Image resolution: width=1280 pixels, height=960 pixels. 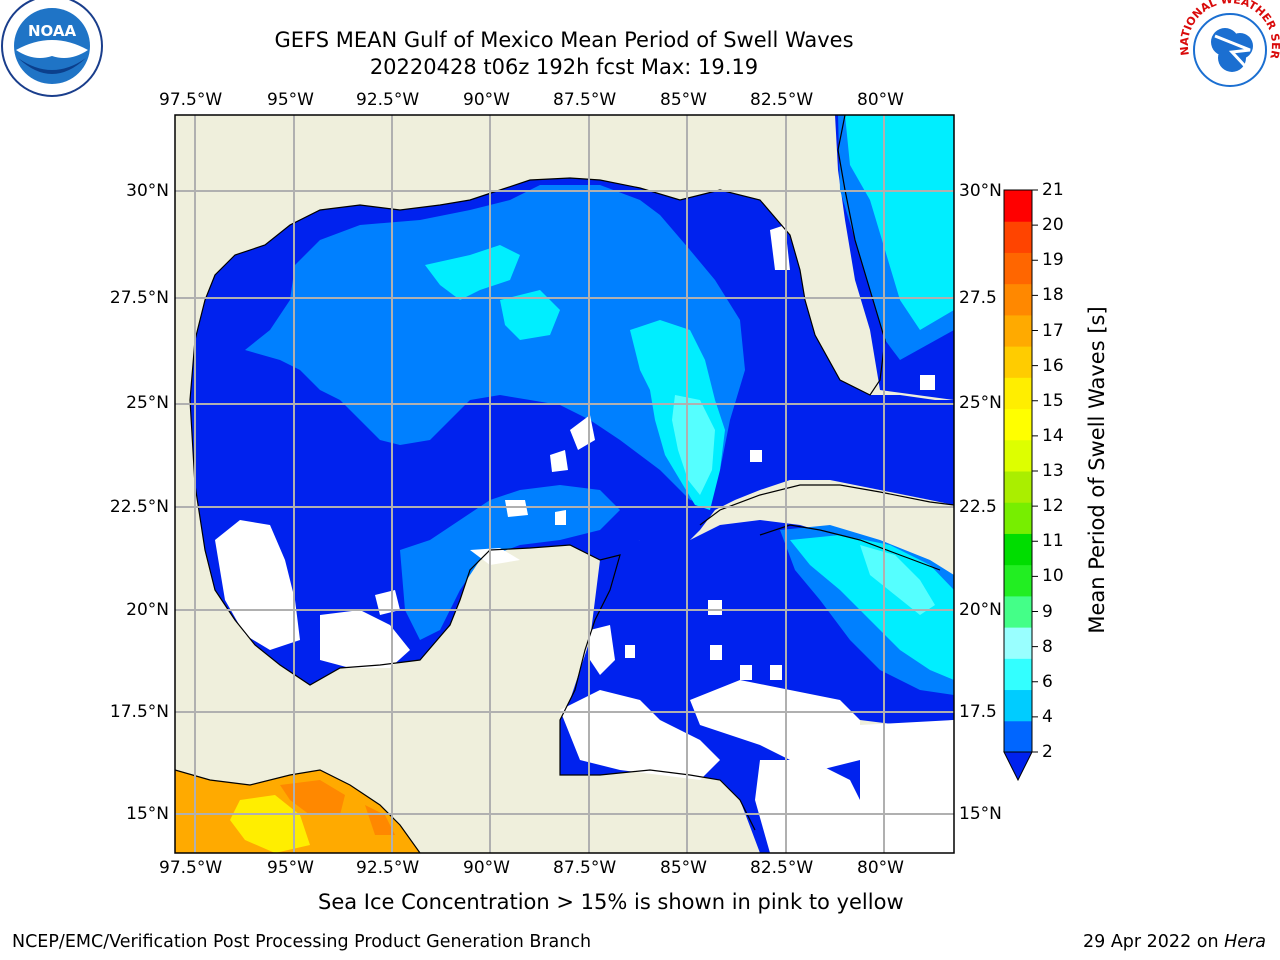 I want to click on lat-label: 22.5, so click(x=978, y=507).